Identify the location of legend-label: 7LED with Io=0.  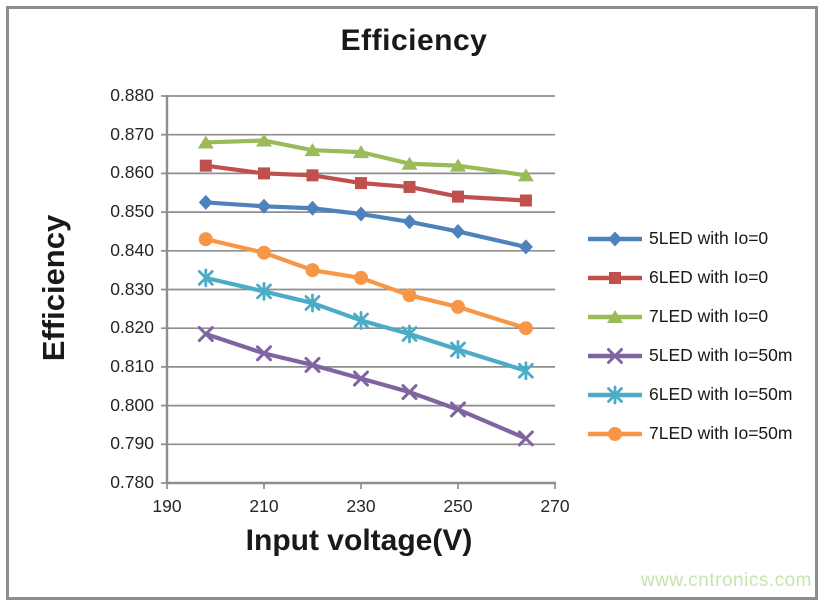
(709, 316).